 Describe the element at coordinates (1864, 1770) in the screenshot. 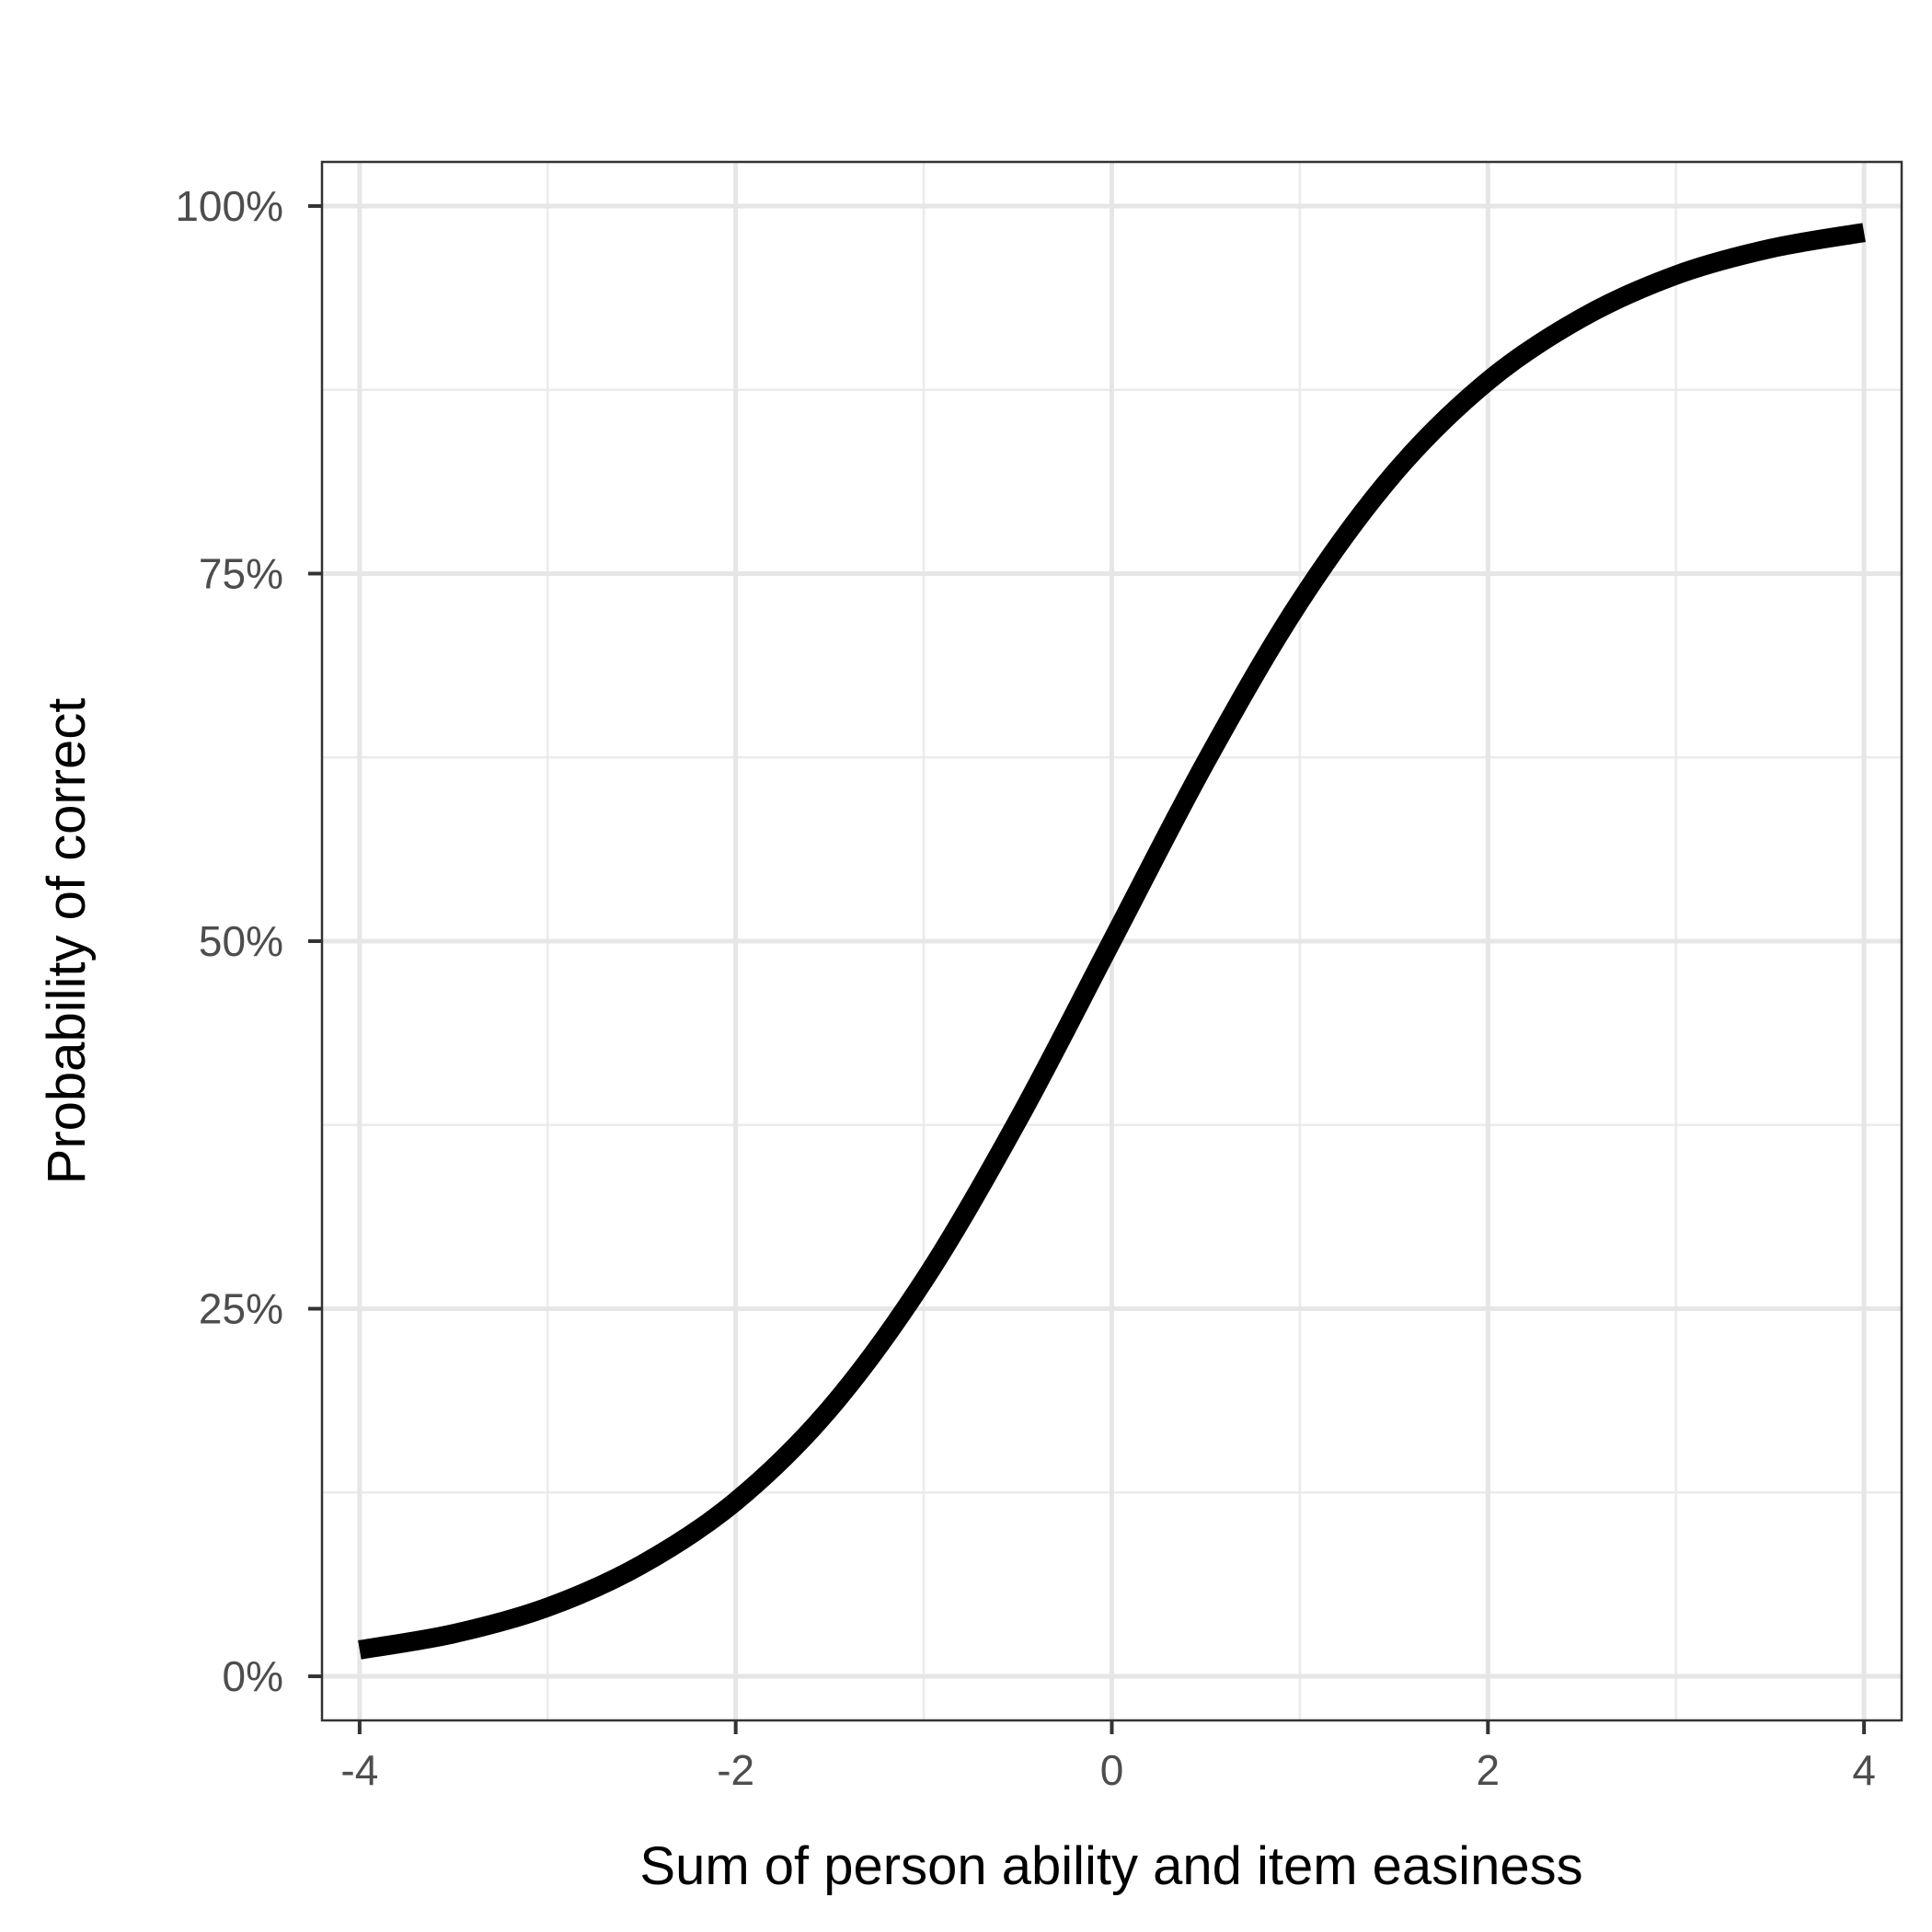

I see `x-tick-label: 4` at that location.